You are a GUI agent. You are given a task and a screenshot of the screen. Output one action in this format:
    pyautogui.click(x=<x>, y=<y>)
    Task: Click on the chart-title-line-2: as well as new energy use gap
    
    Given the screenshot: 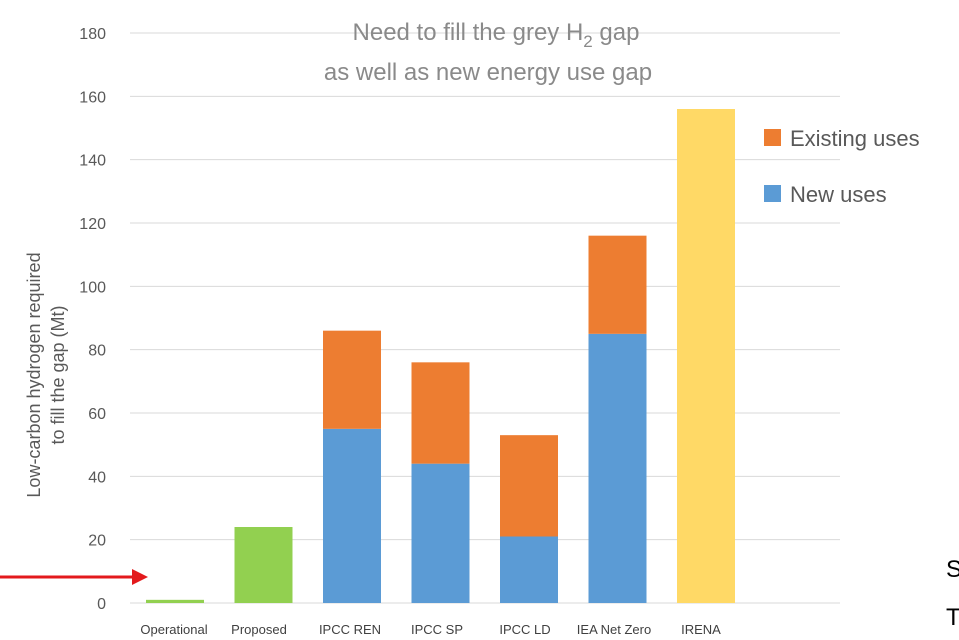 What is the action you would take?
    pyautogui.click(x=488, y=72)
    